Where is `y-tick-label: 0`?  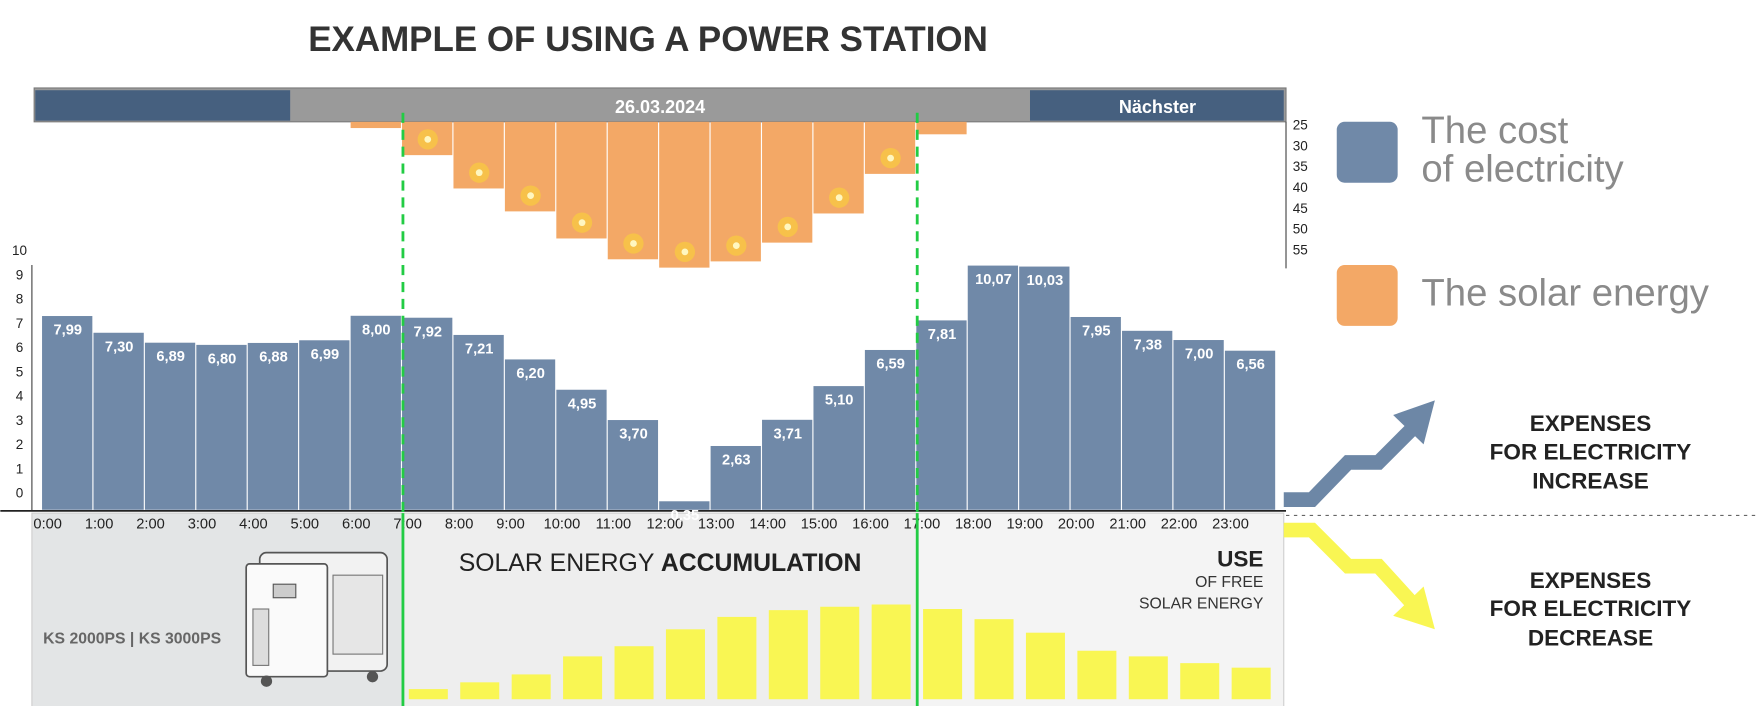
y-tick-label: 0 is located at coordinates (20, 493).